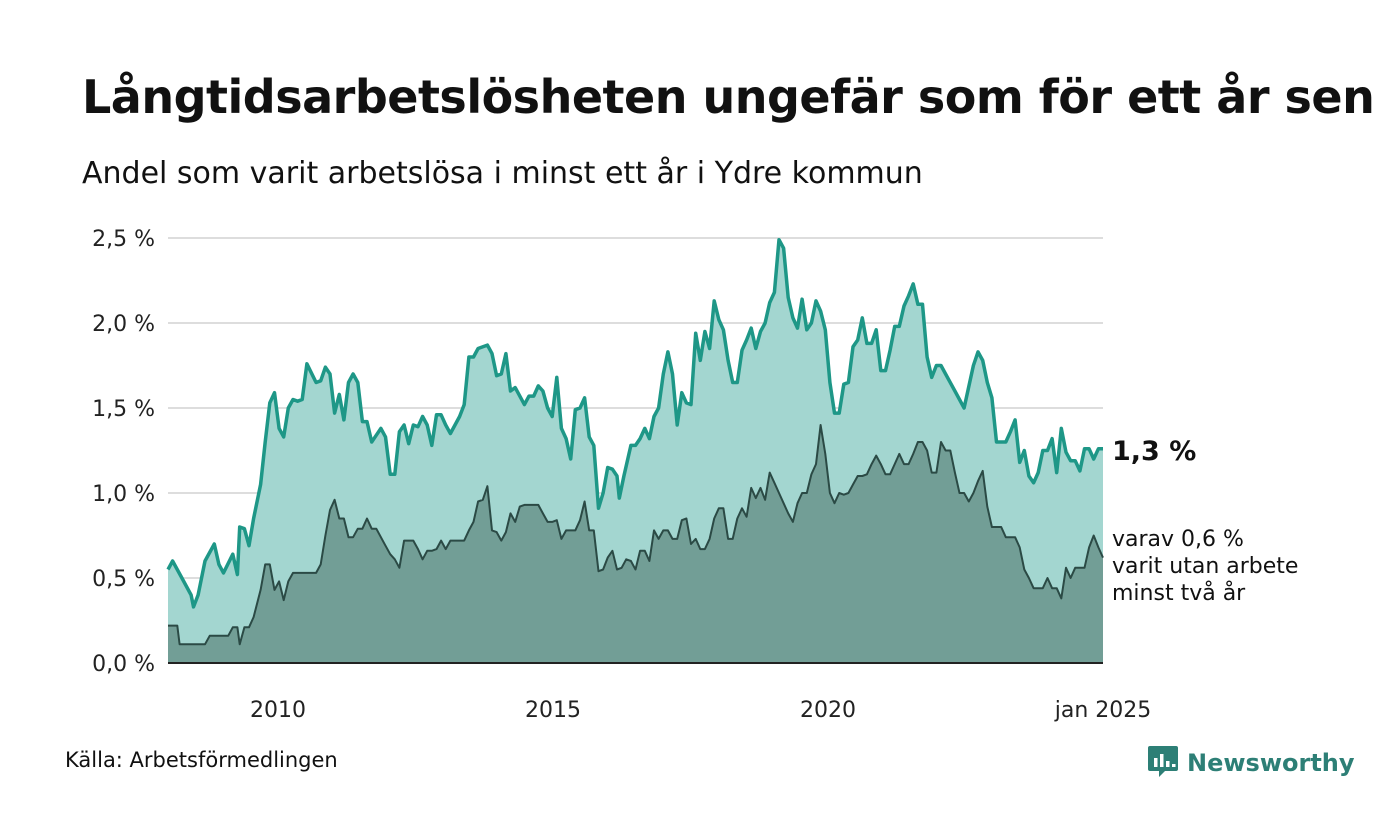 The height and width of the screenshot is (840, 1400). Describe the element at coordinates (123, 494) in the screenshot. I see `y-tick-label: 1,0 %` at that location.